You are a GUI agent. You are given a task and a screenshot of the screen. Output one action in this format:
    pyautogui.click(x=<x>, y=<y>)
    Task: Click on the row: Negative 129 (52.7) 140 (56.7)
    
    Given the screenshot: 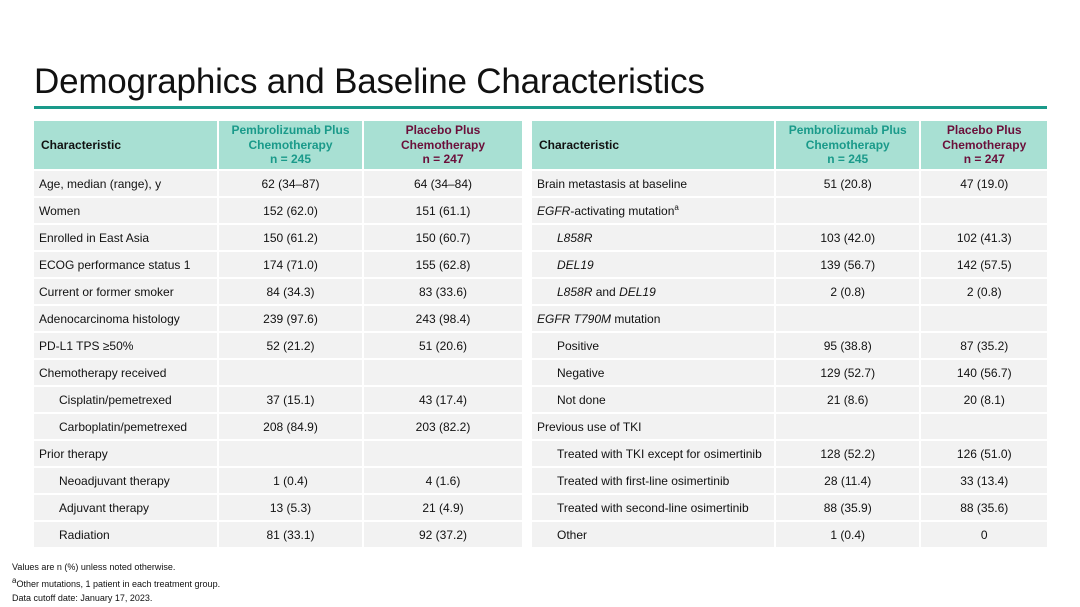 What is the action you would take?
    pyautogui.click(x=789, y=372)
    